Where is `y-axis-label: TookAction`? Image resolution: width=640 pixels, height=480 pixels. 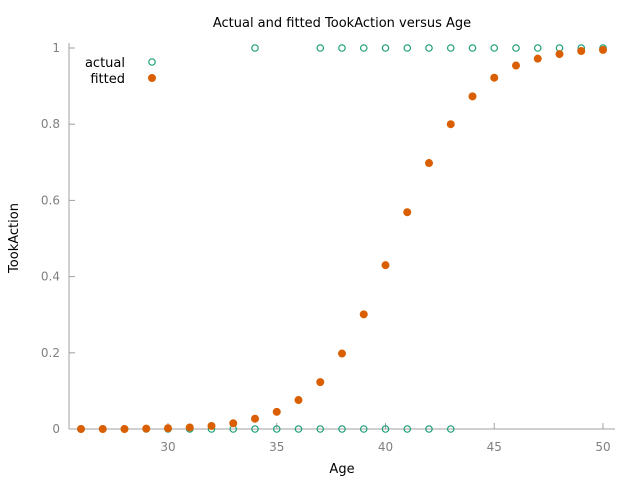 y-axis-label: TookAction is located at coordinates (14, 238).